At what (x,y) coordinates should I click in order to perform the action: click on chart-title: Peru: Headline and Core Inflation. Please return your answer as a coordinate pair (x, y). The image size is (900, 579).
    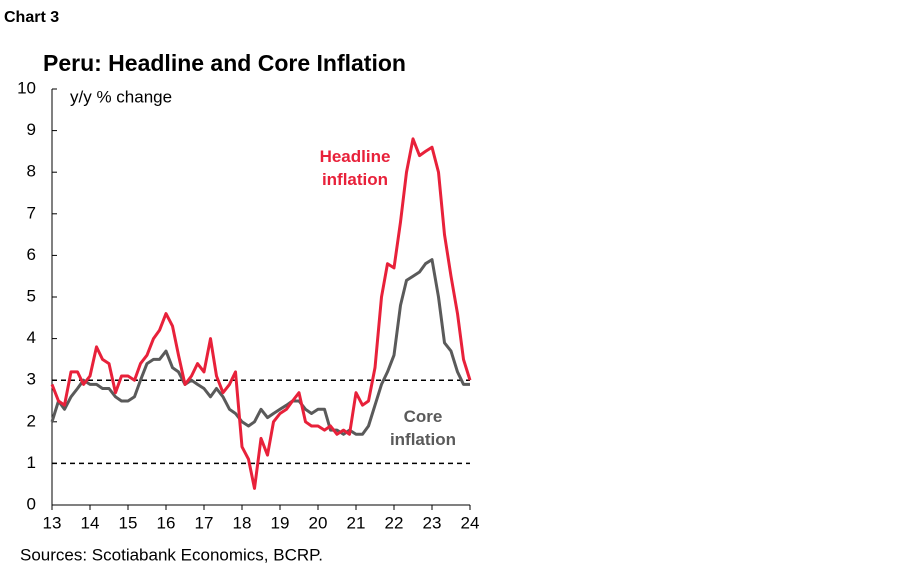
    Looking at the image, I should click on (224, 63).